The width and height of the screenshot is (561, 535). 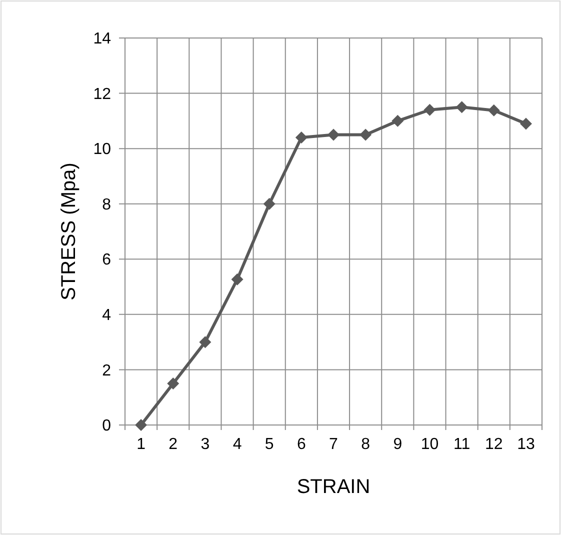 What do you see at coordinates (493, 444) in the screenshot?
I see `x-tick-label: 12` at bounding box center [493, 444].